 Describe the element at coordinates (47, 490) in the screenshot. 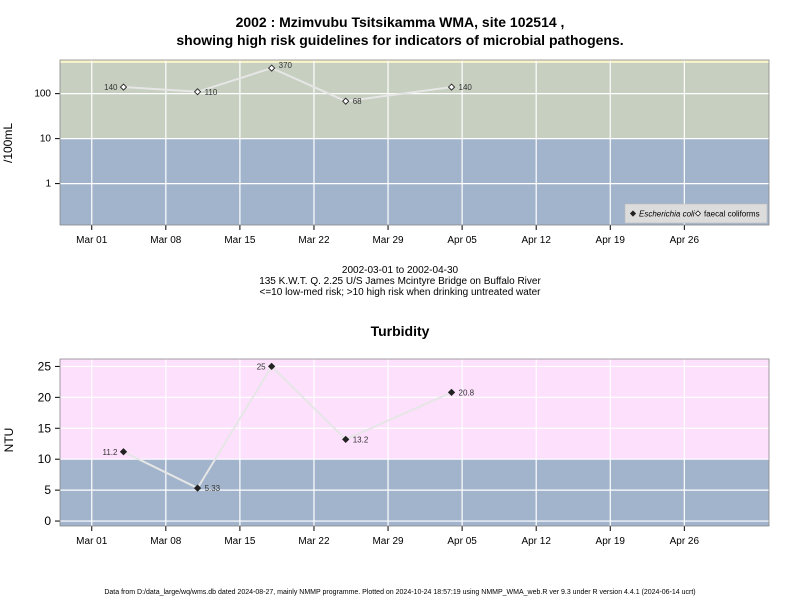

I see `turbidity-ytick-label-1: 5` at that location.